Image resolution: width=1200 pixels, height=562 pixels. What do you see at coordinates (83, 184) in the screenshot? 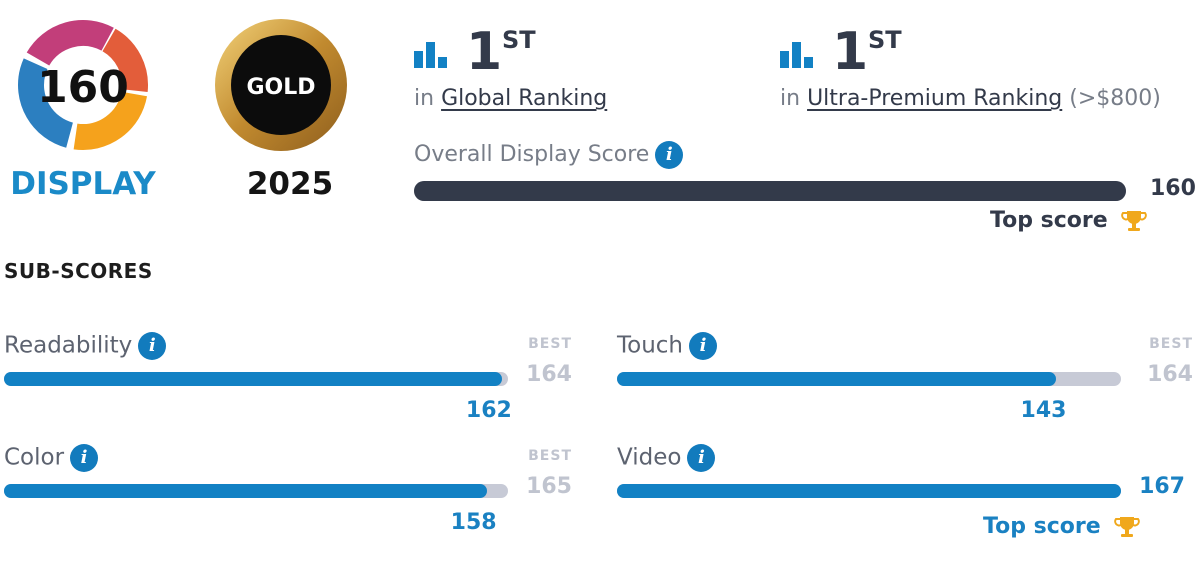
I see `badge-caption: DISPLAY` at bounding box center [83, 184].